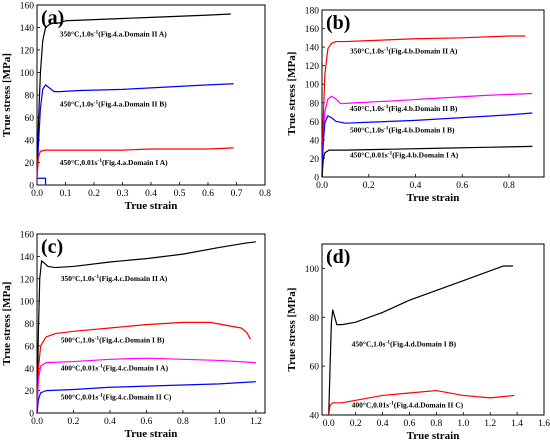  Describe the element at coordinates (517, 424) in the screenshot. I see `x-tick-label: 1.4` at that location.